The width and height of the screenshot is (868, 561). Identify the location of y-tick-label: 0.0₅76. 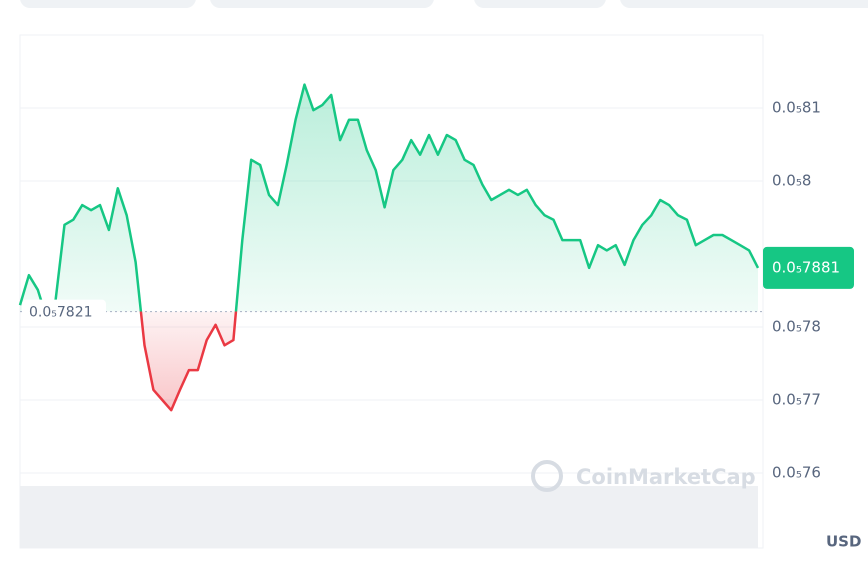
(796, 473).